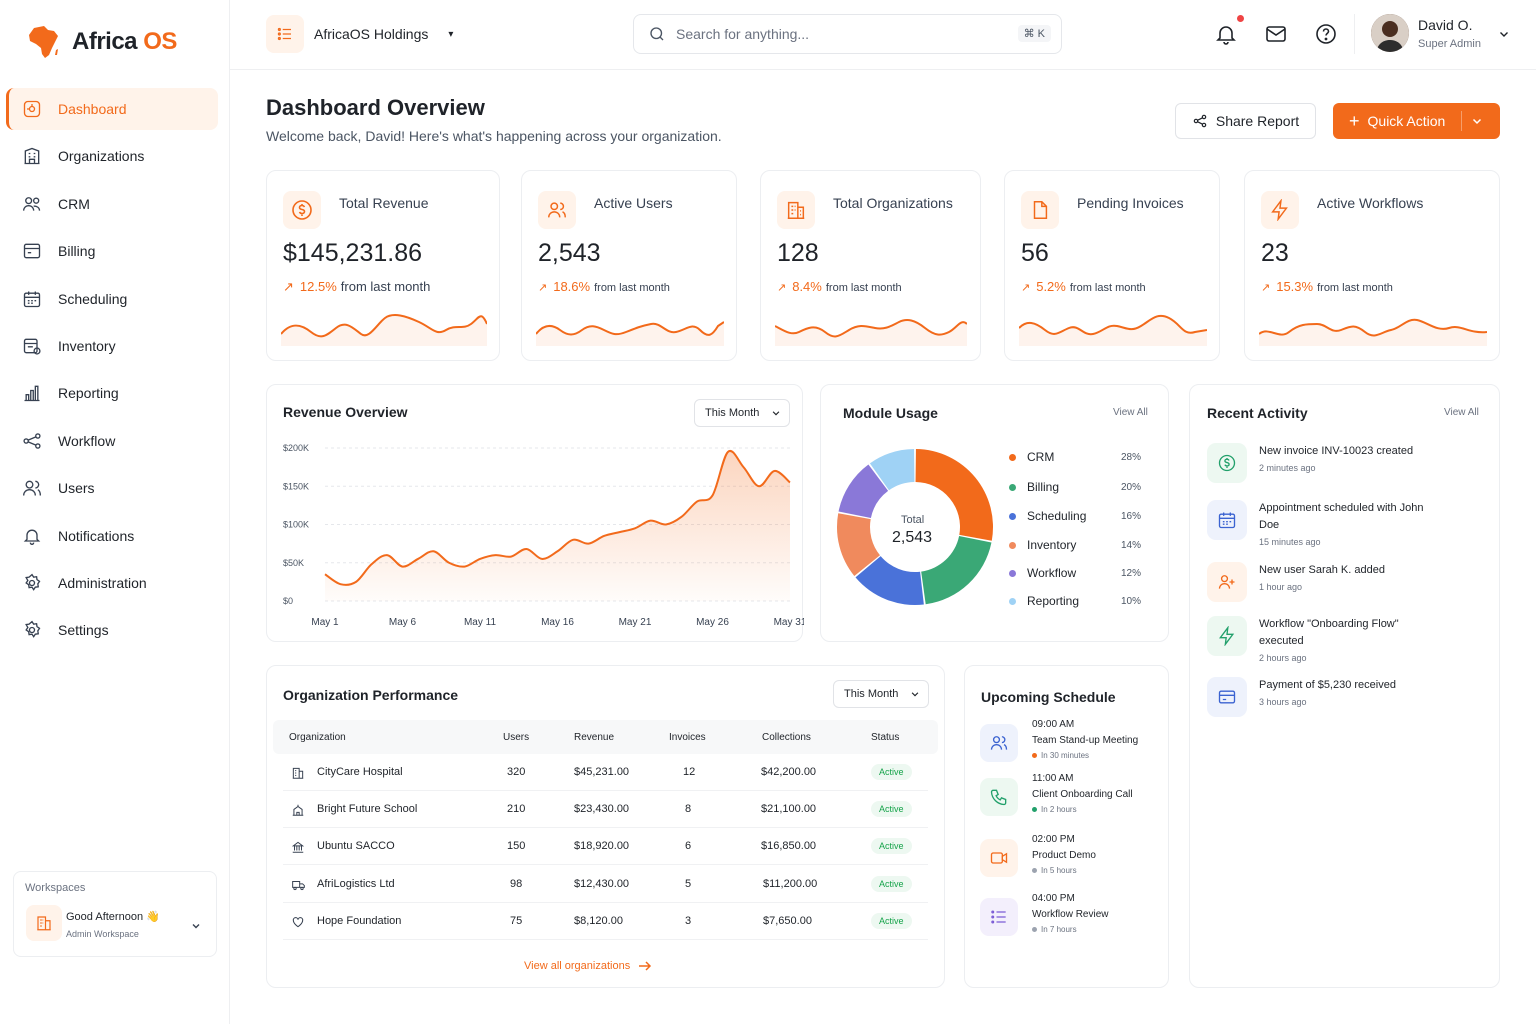 Image resolution: width=1536 pixels, height=1024 pixels. What do you see at coordinates (858, 544) in the screenshot?
I see `donut-slice-inventory` at bounding box center [858, 544].